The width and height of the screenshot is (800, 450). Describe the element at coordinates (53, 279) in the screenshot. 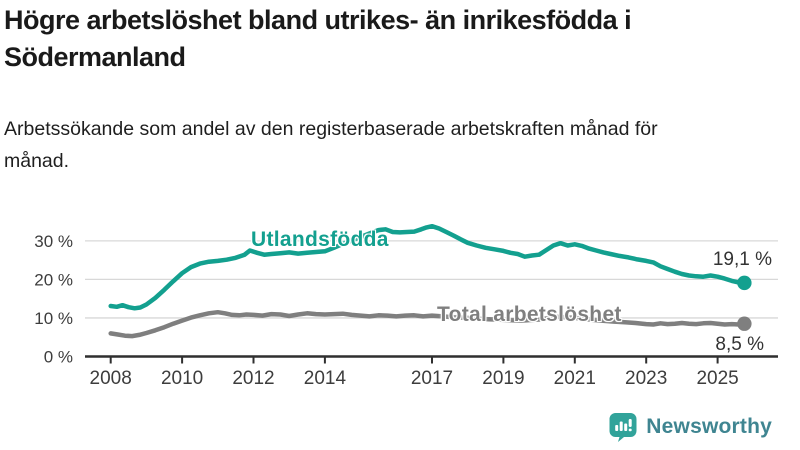

I see `y-tick-label-20: 20 %` at that location.